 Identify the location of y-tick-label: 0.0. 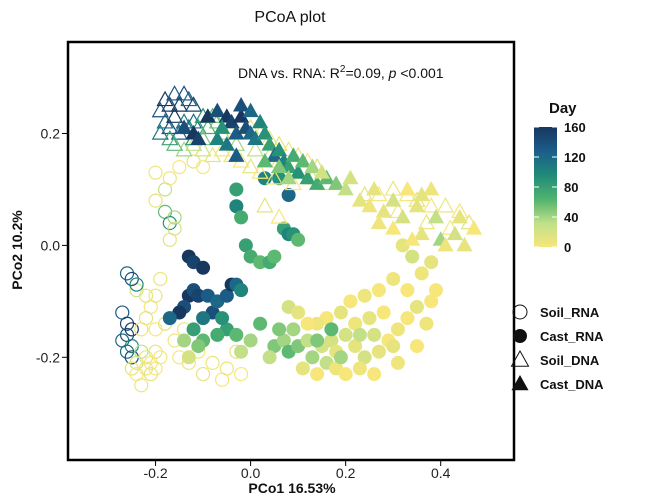
(51, 245).